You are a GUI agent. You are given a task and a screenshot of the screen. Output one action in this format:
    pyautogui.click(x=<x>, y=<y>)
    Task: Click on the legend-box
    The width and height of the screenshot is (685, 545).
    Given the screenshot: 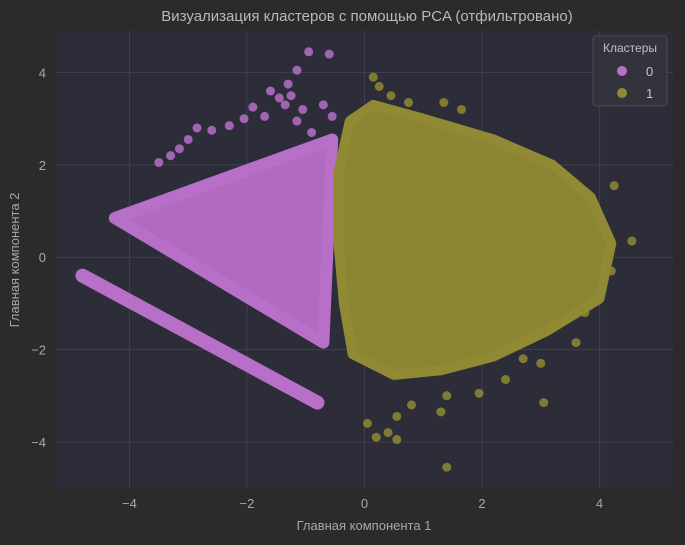 What is the action you would take?
    pyautogui.click(x=630, y=71)
    